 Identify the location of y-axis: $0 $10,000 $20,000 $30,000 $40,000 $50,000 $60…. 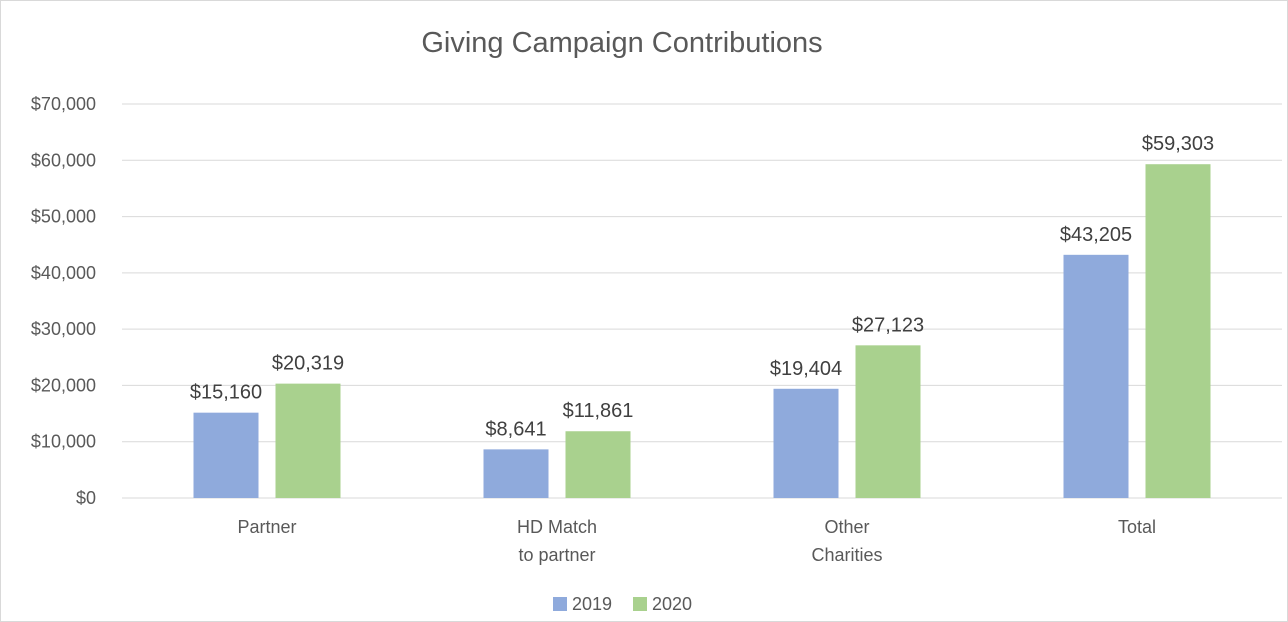
(63, 301).